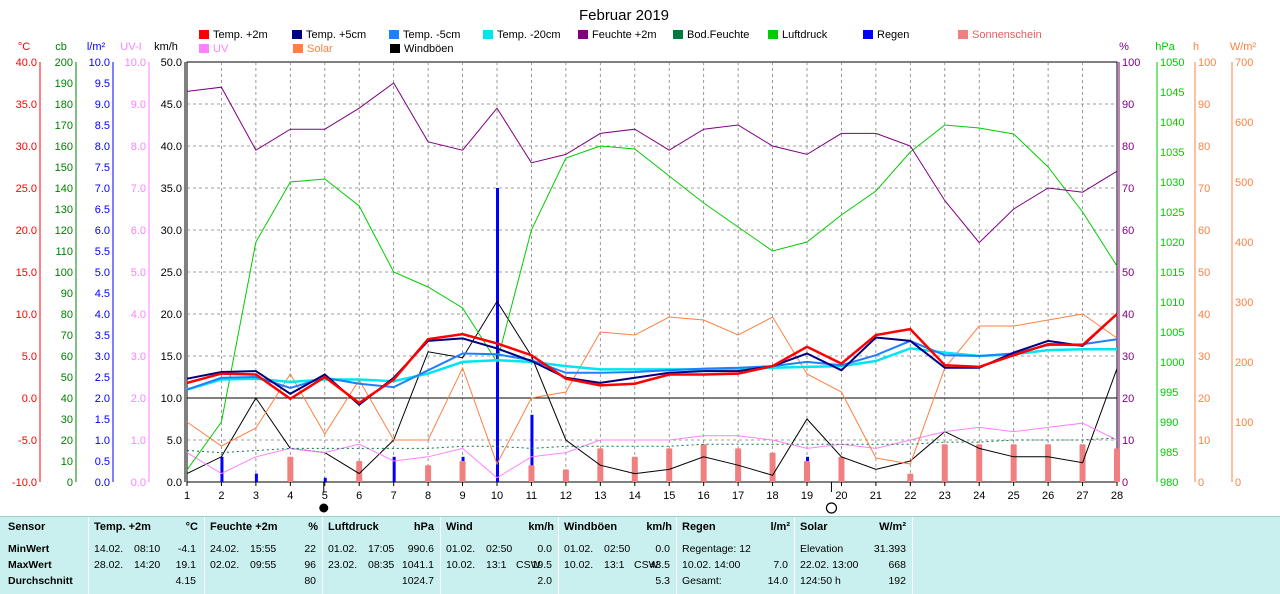 Image resolution: width=1280 pixels, height=594 pixels. What do you see at coordinates (1172, 63) in the screenshot?
I see `tick-label-press: 1050` at bounding box center [1172, 63].